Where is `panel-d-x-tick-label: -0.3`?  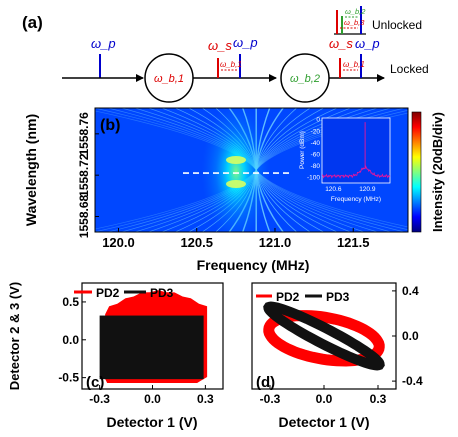 panel-d-x-tick-label: -0.3 is located at coordinates (270, 399).